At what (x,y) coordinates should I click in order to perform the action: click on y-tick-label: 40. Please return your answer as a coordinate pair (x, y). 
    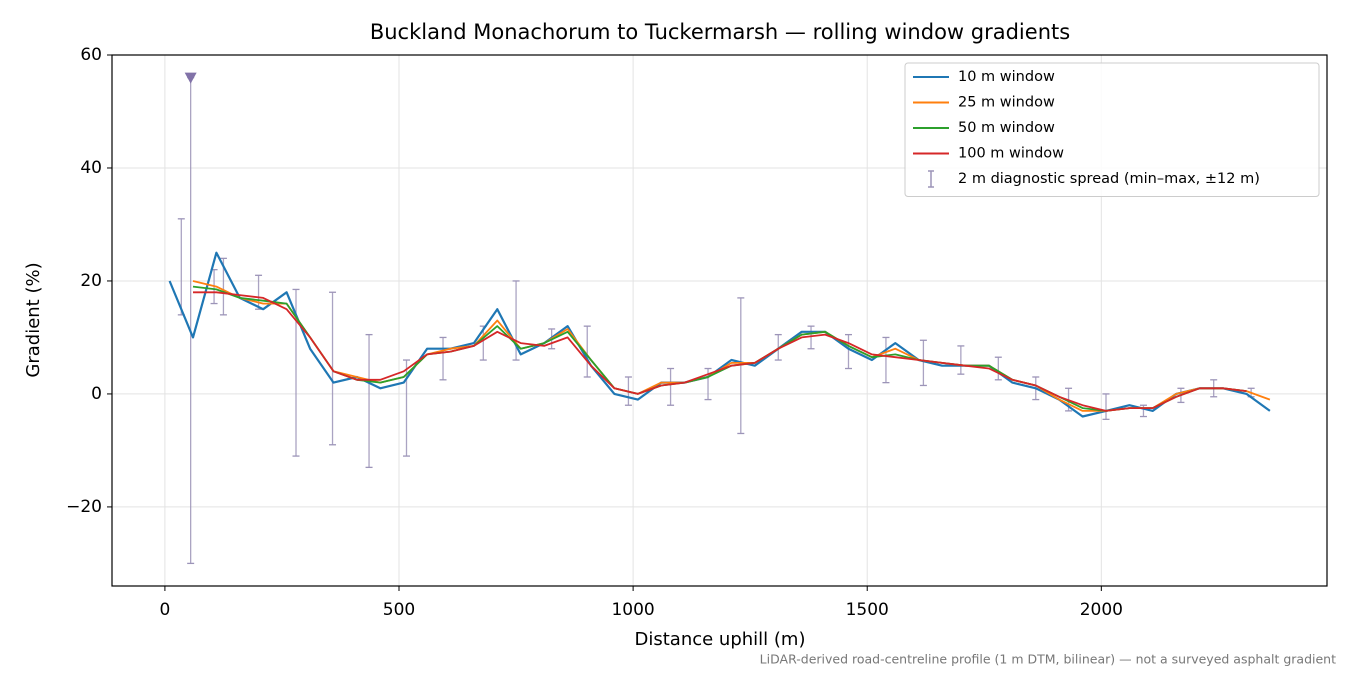
    Looking at the image, I should click on (91, 168).